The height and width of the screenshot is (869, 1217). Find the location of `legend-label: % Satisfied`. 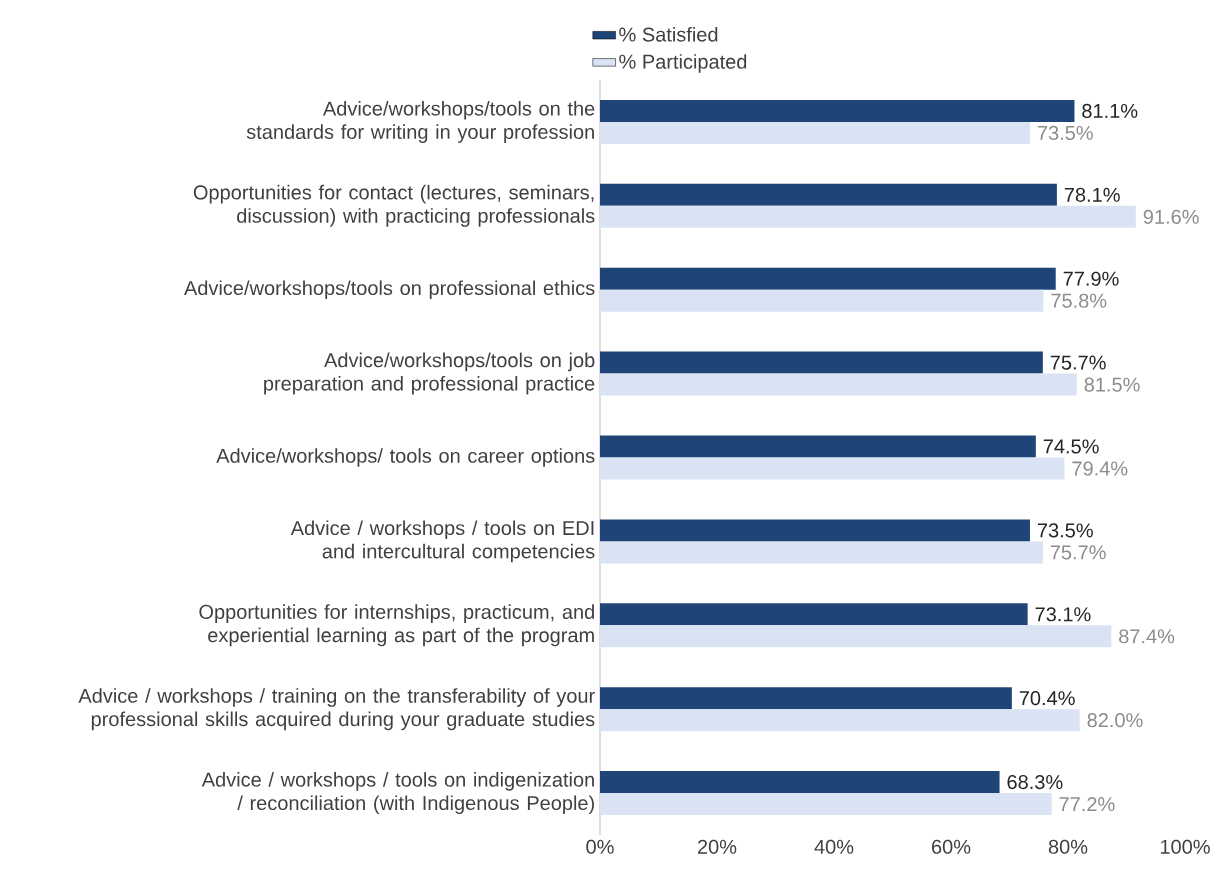

legend-label: % Satisfied is located at coordinates (668, 34).